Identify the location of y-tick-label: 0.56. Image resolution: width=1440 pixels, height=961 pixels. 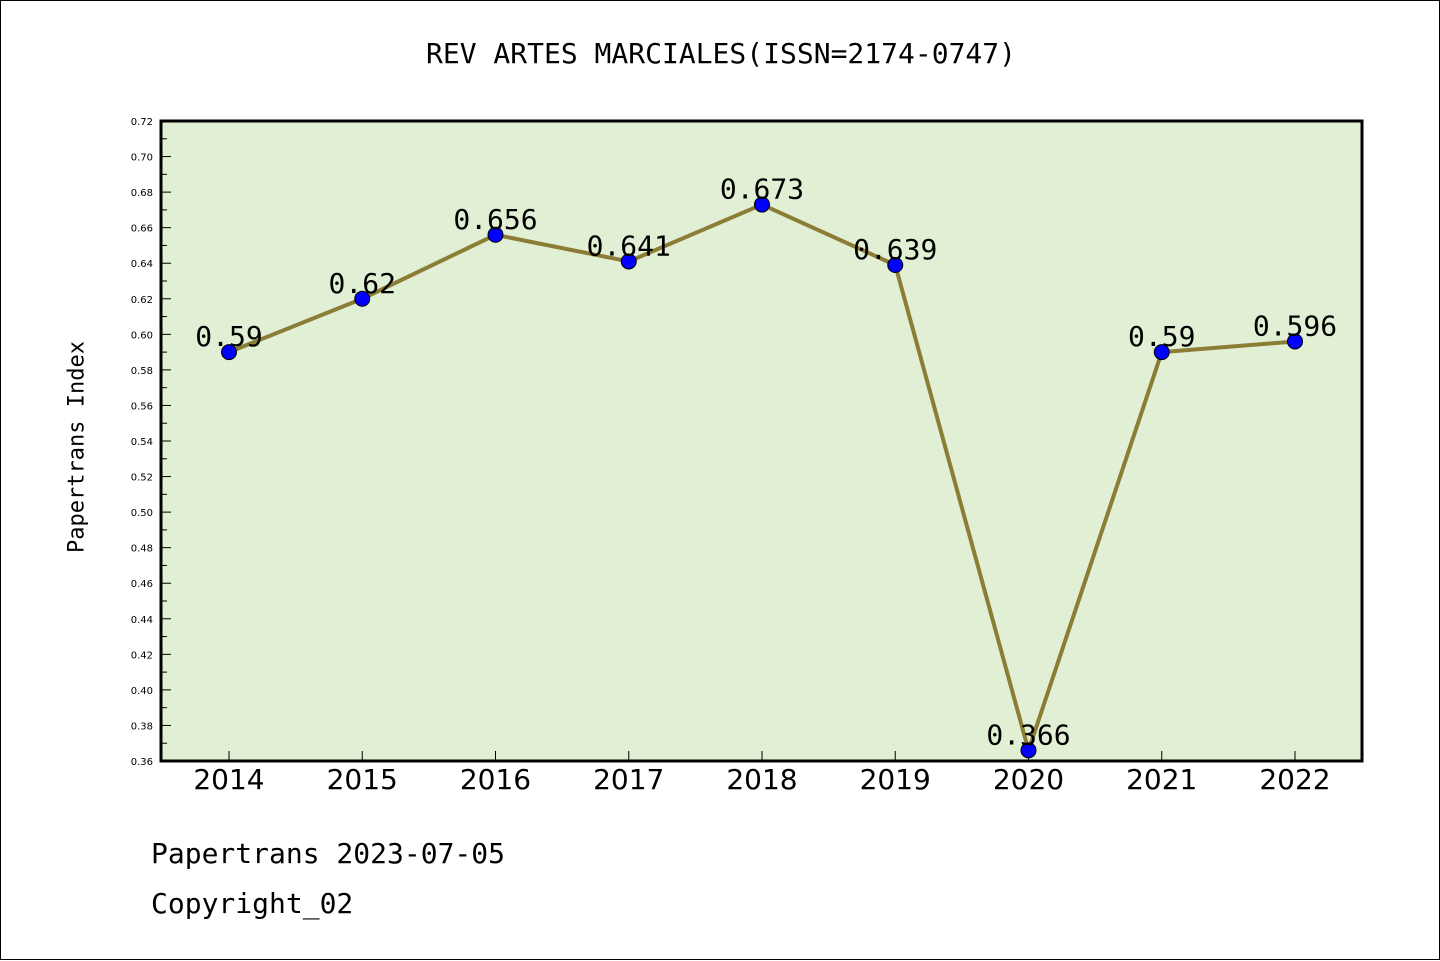
(142, 406).